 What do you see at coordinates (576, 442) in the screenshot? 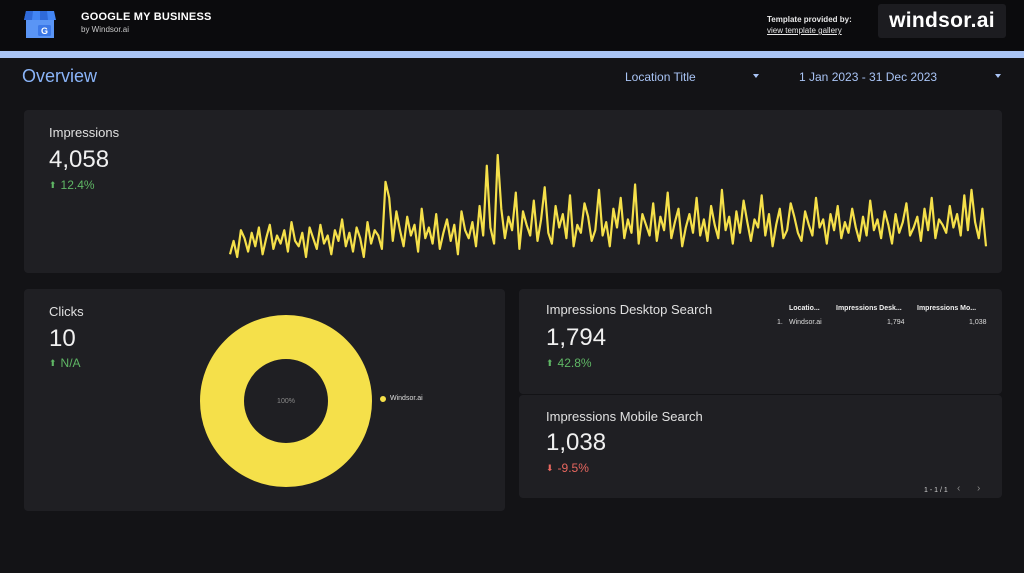
I see `mobile-impressions-value: 1,038` at bounding box center [576, 442].